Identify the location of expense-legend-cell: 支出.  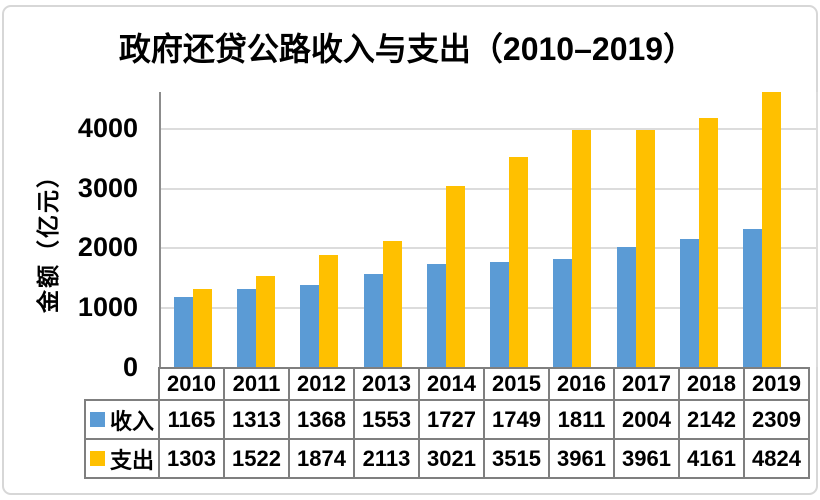
(122, 458).